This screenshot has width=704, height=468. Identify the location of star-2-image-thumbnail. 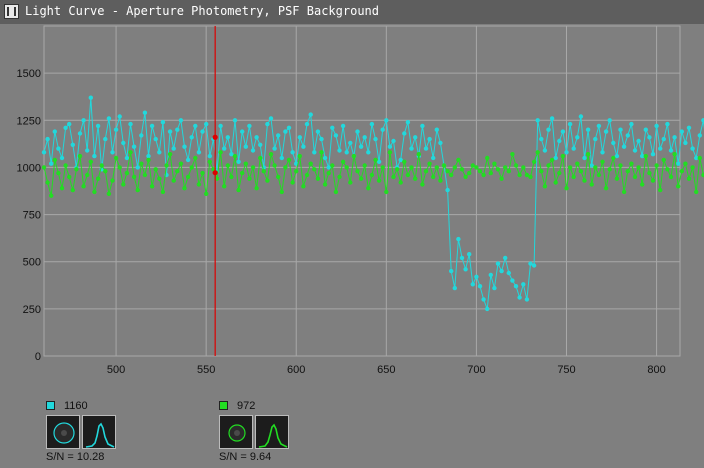
(236, 432).